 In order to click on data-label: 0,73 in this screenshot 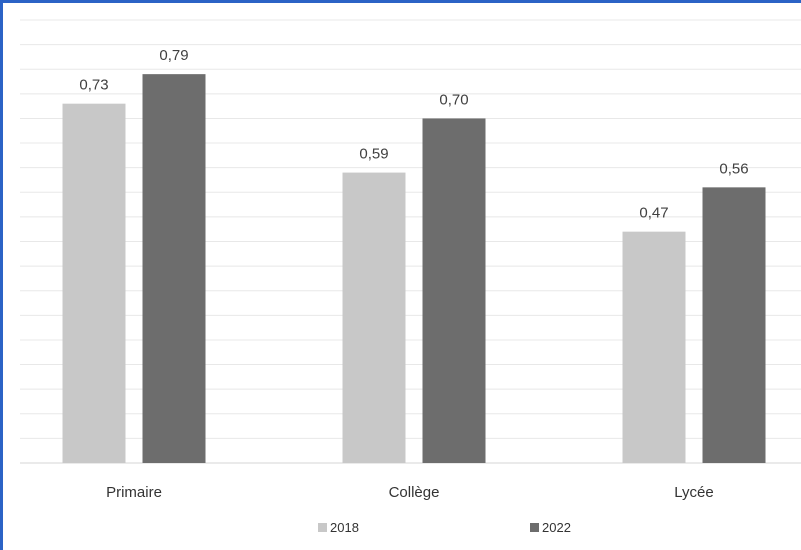, I will do `click(93, 85)`.